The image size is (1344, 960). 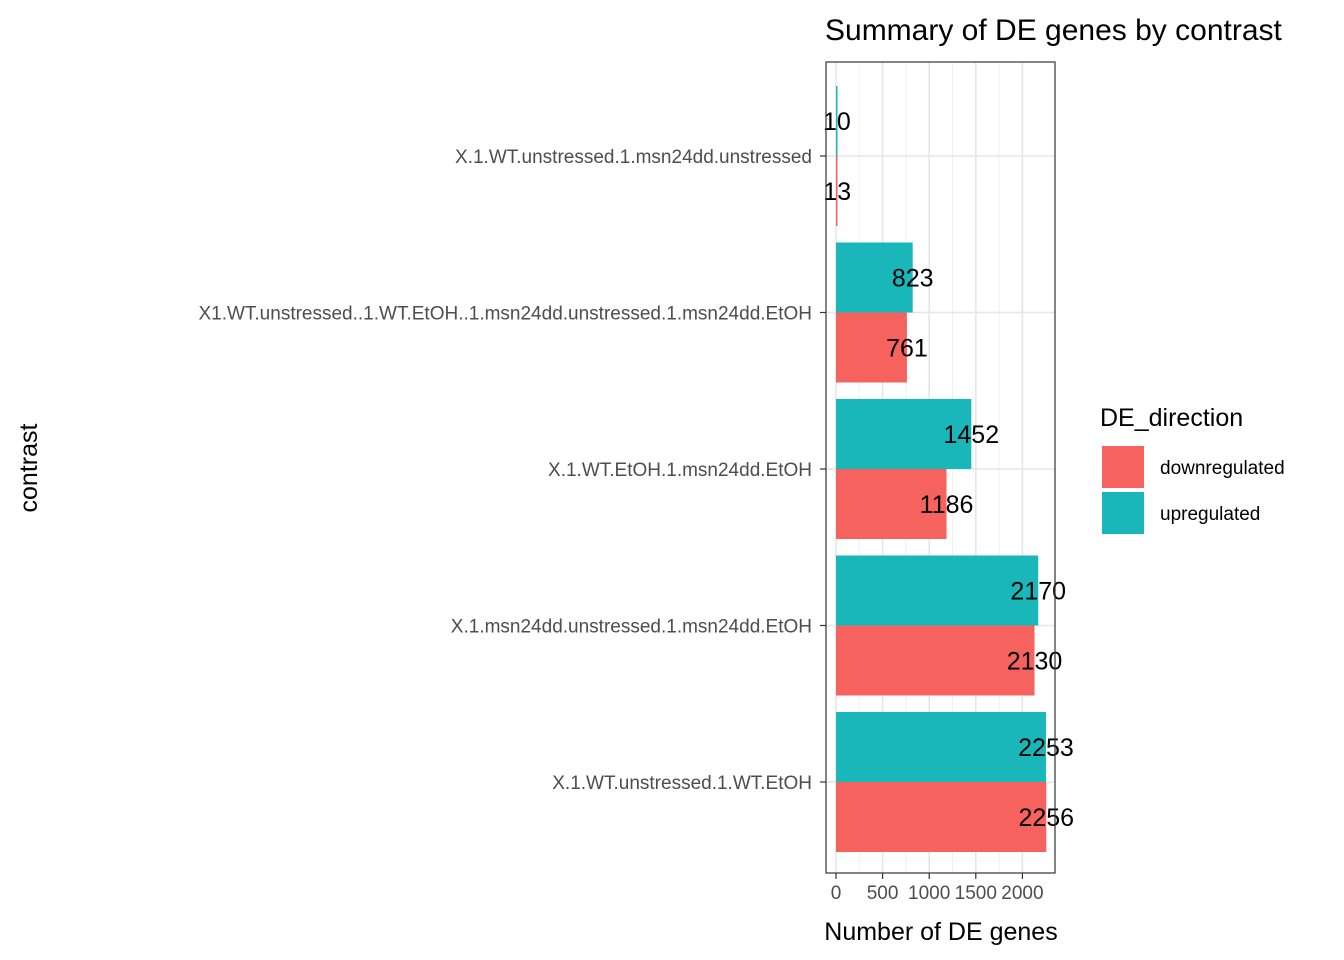 I want to click on legend-label-downregulated: downregulated, so click(x=1222, y=468).